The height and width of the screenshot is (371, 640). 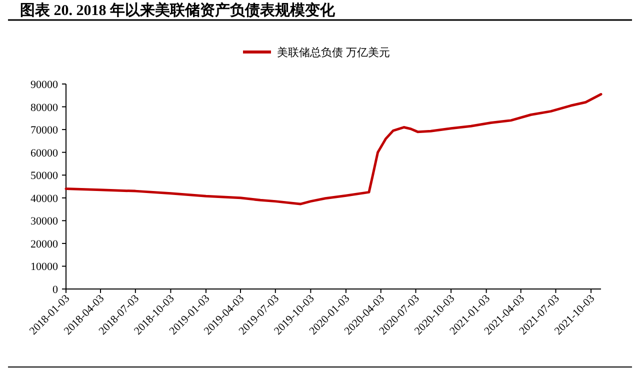 What do you see at coordinates (55, 290) in the screenshot?
I see `y-tick-label: 0` at bounding box center [55, 290].